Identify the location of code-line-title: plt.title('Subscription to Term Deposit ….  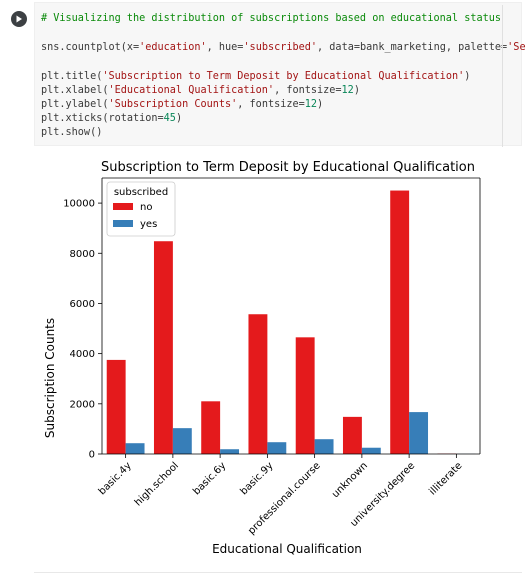
(255, 77).